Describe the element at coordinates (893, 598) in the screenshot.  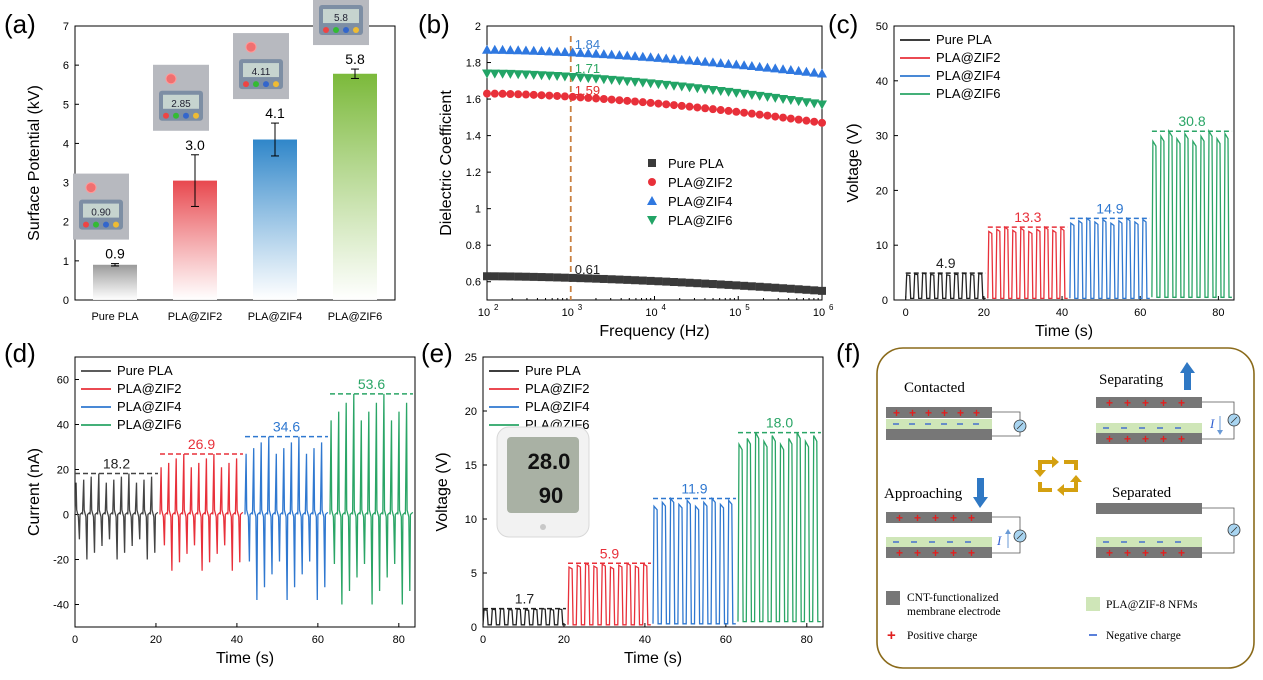
I see `legend-electrode-swatch` at that location.